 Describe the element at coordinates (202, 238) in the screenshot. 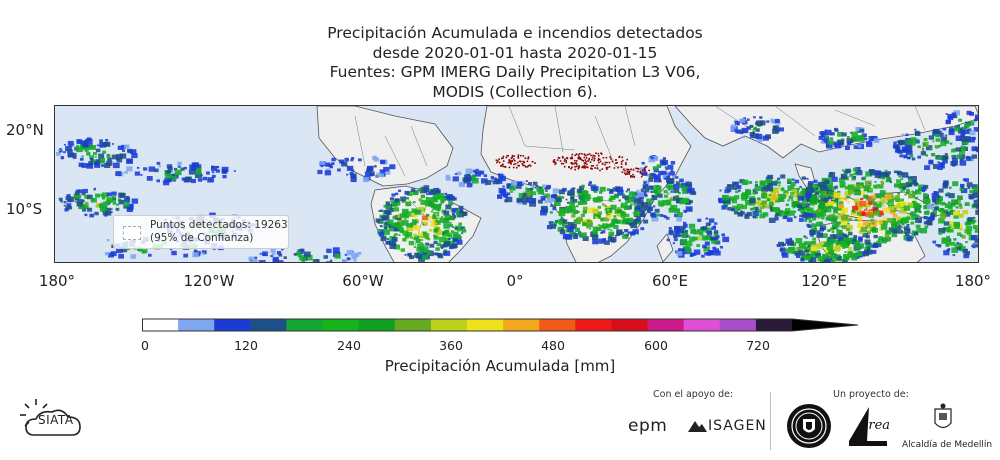

I see `legend-confidence: (95% de Confianza)` at that location.